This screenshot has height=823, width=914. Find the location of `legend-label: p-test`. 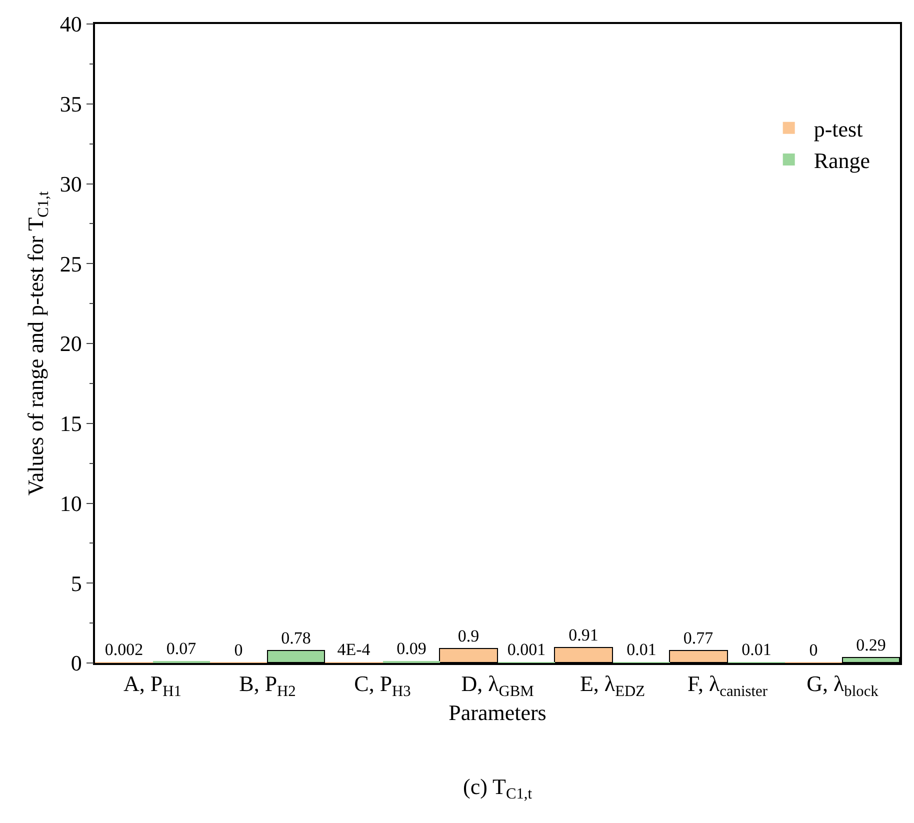

legend-label: p-test is located at coordinates (838, 129).